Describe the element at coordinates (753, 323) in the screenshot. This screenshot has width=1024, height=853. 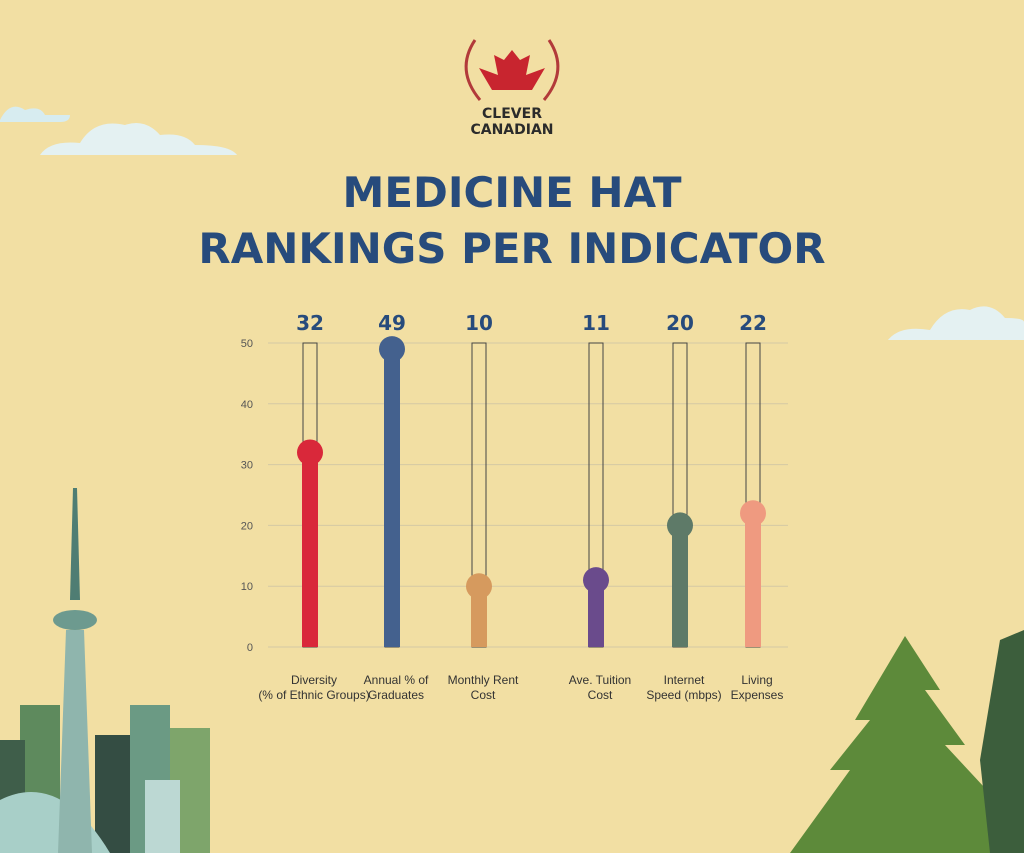
I see `value-label: 22` at that location.